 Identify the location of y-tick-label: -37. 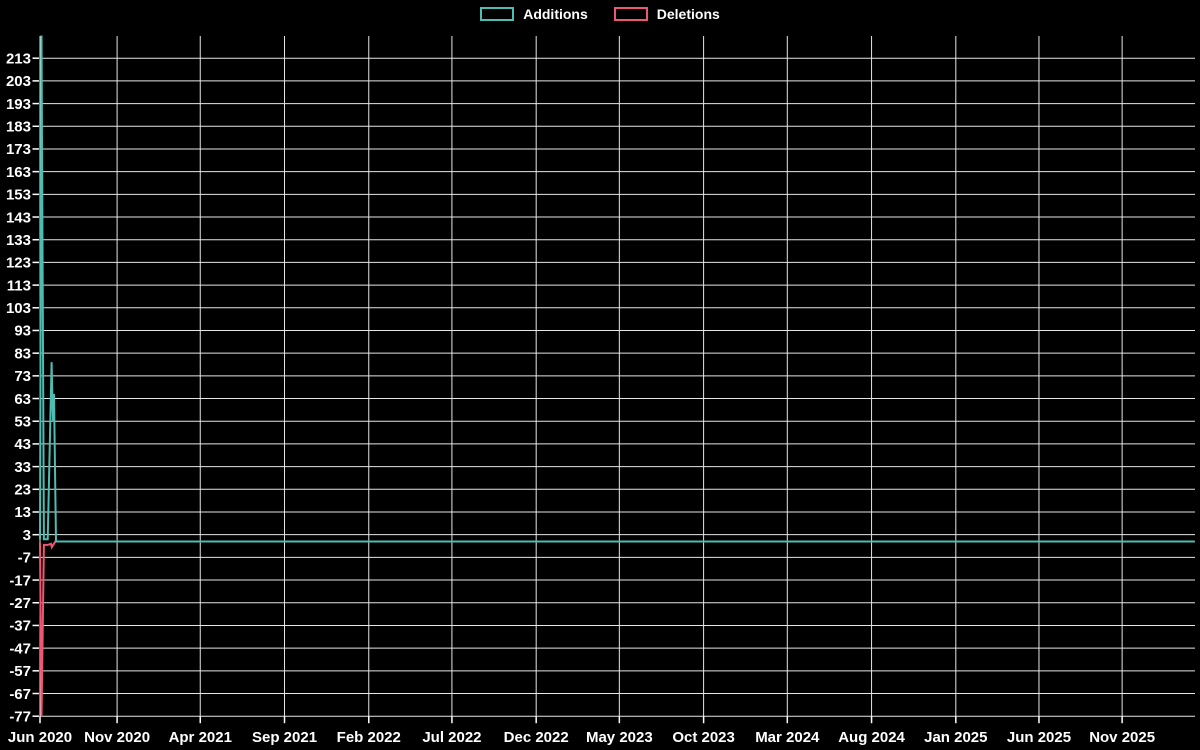
(20, 626).